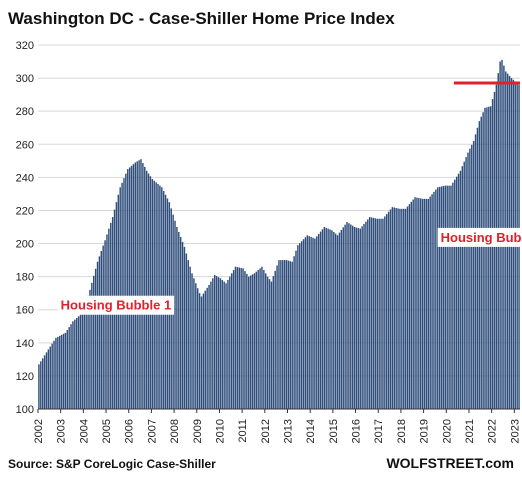  I want to click on x-tick-label: 2020, so click(447, 431).